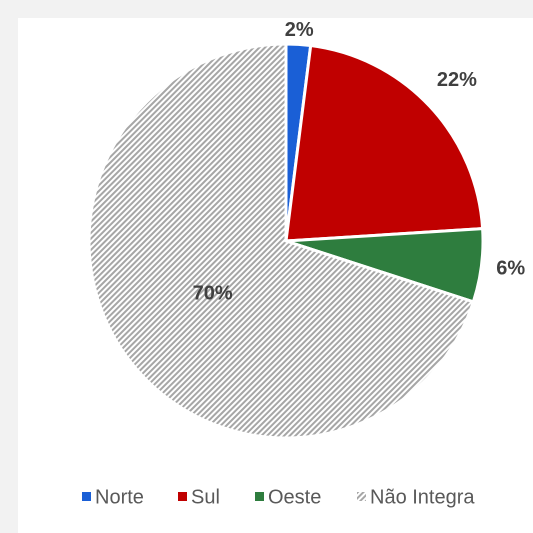 This screenshot has height=533, width=533. What do you see at coordinates (213, 294) in the screenshot?
I see `data-label: 70%` at bounding box center [213, 294].